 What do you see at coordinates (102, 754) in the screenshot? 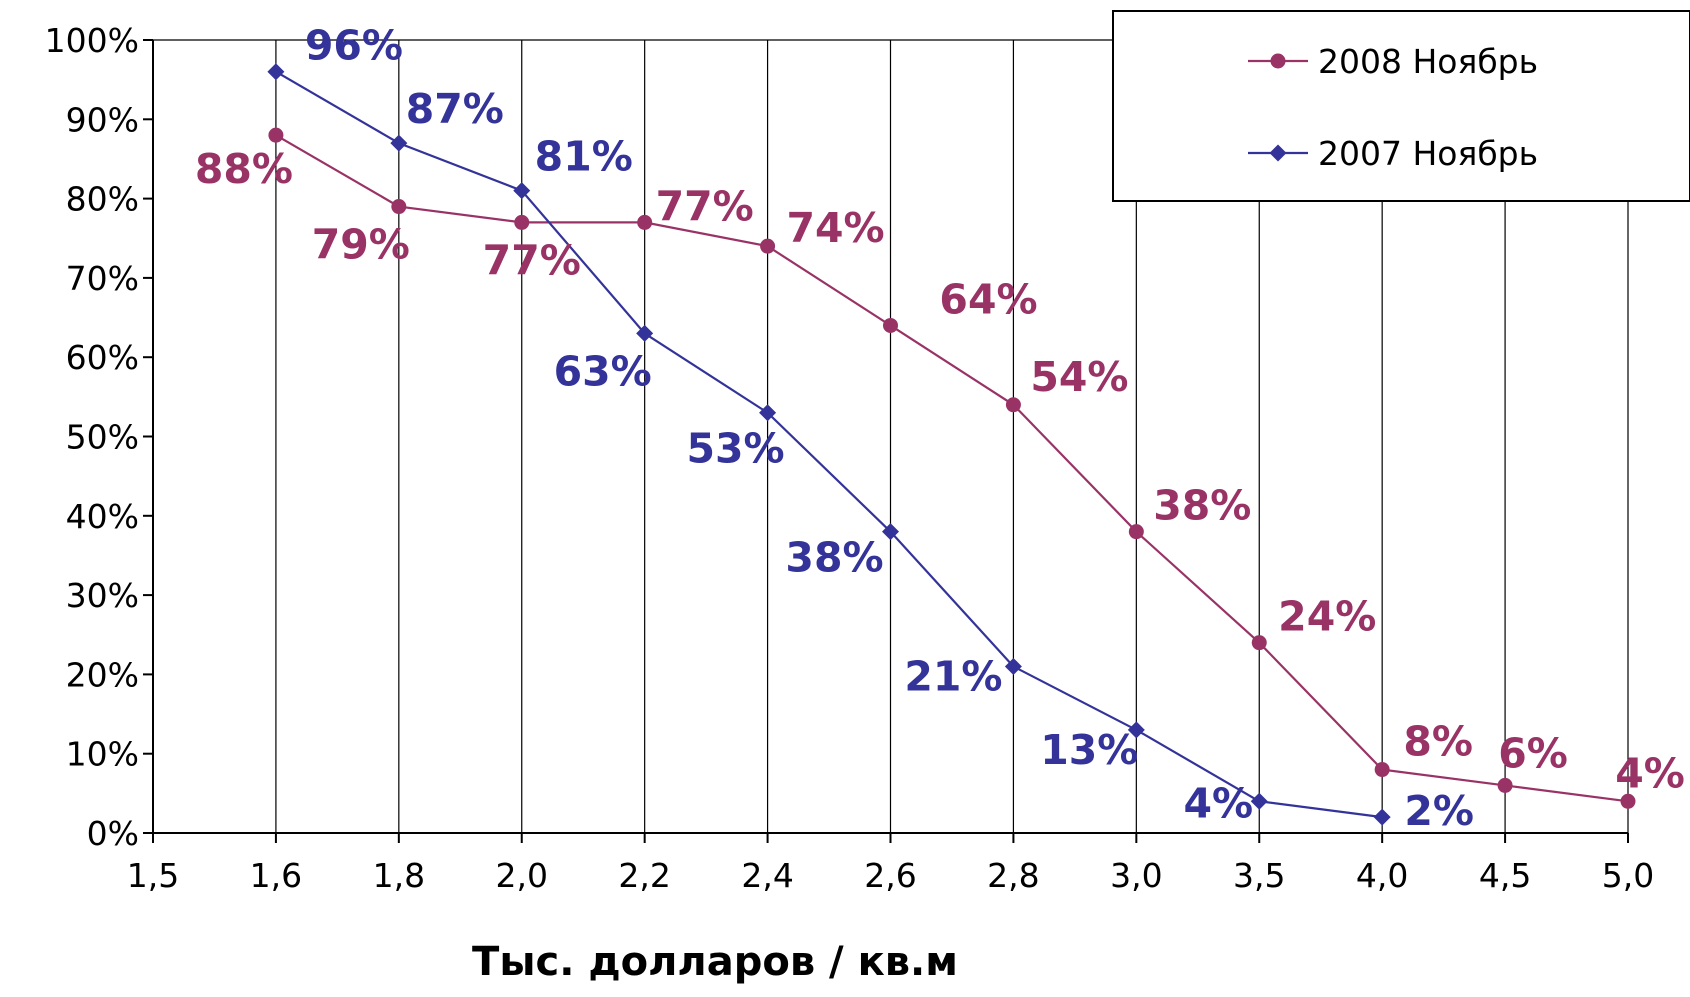
I see `y-tick-label: 10%` at bounding box center [102, 754].